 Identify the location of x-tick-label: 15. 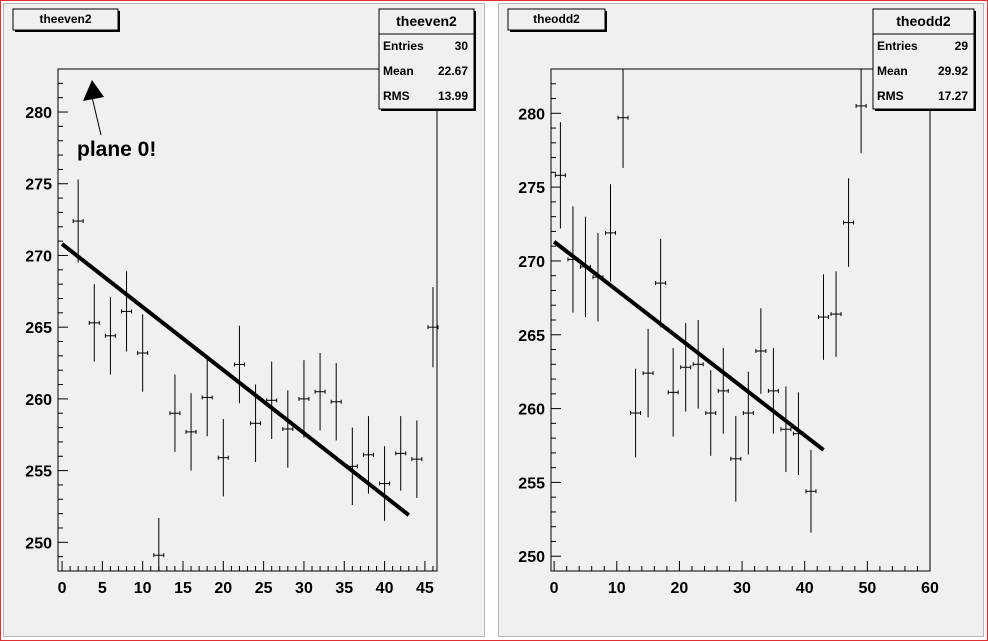
(183, 588).